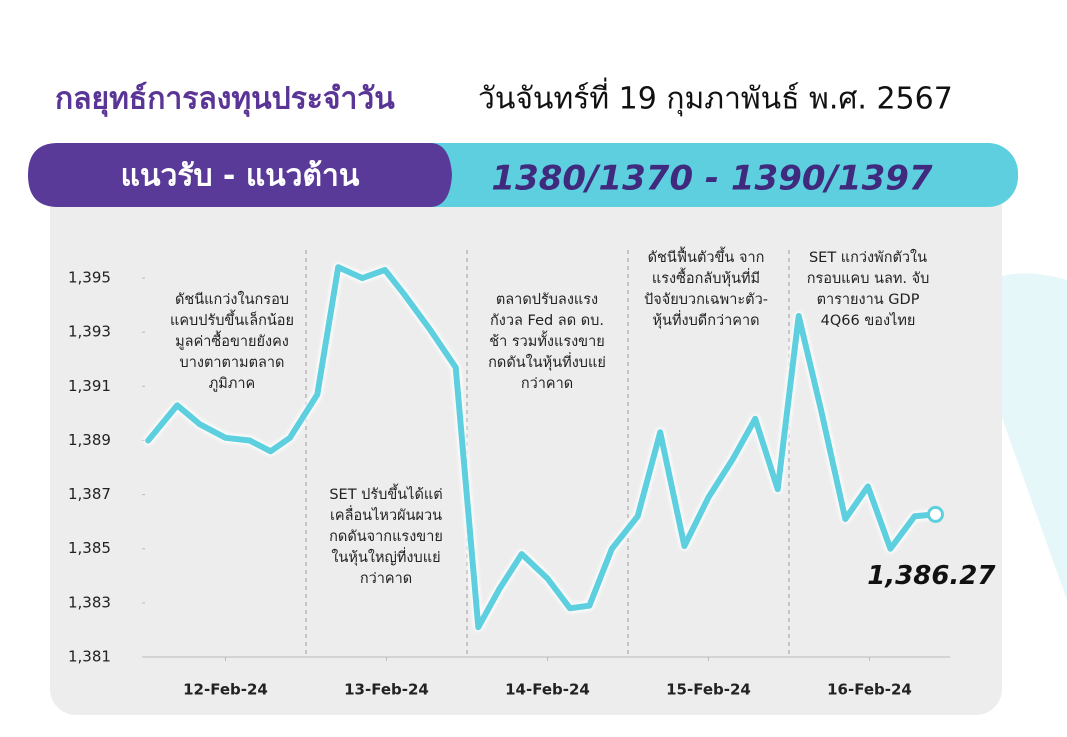 This screenshot has height=737, width=1067. I want to click on annotation: ภูมิภาค, so click(232, 384).